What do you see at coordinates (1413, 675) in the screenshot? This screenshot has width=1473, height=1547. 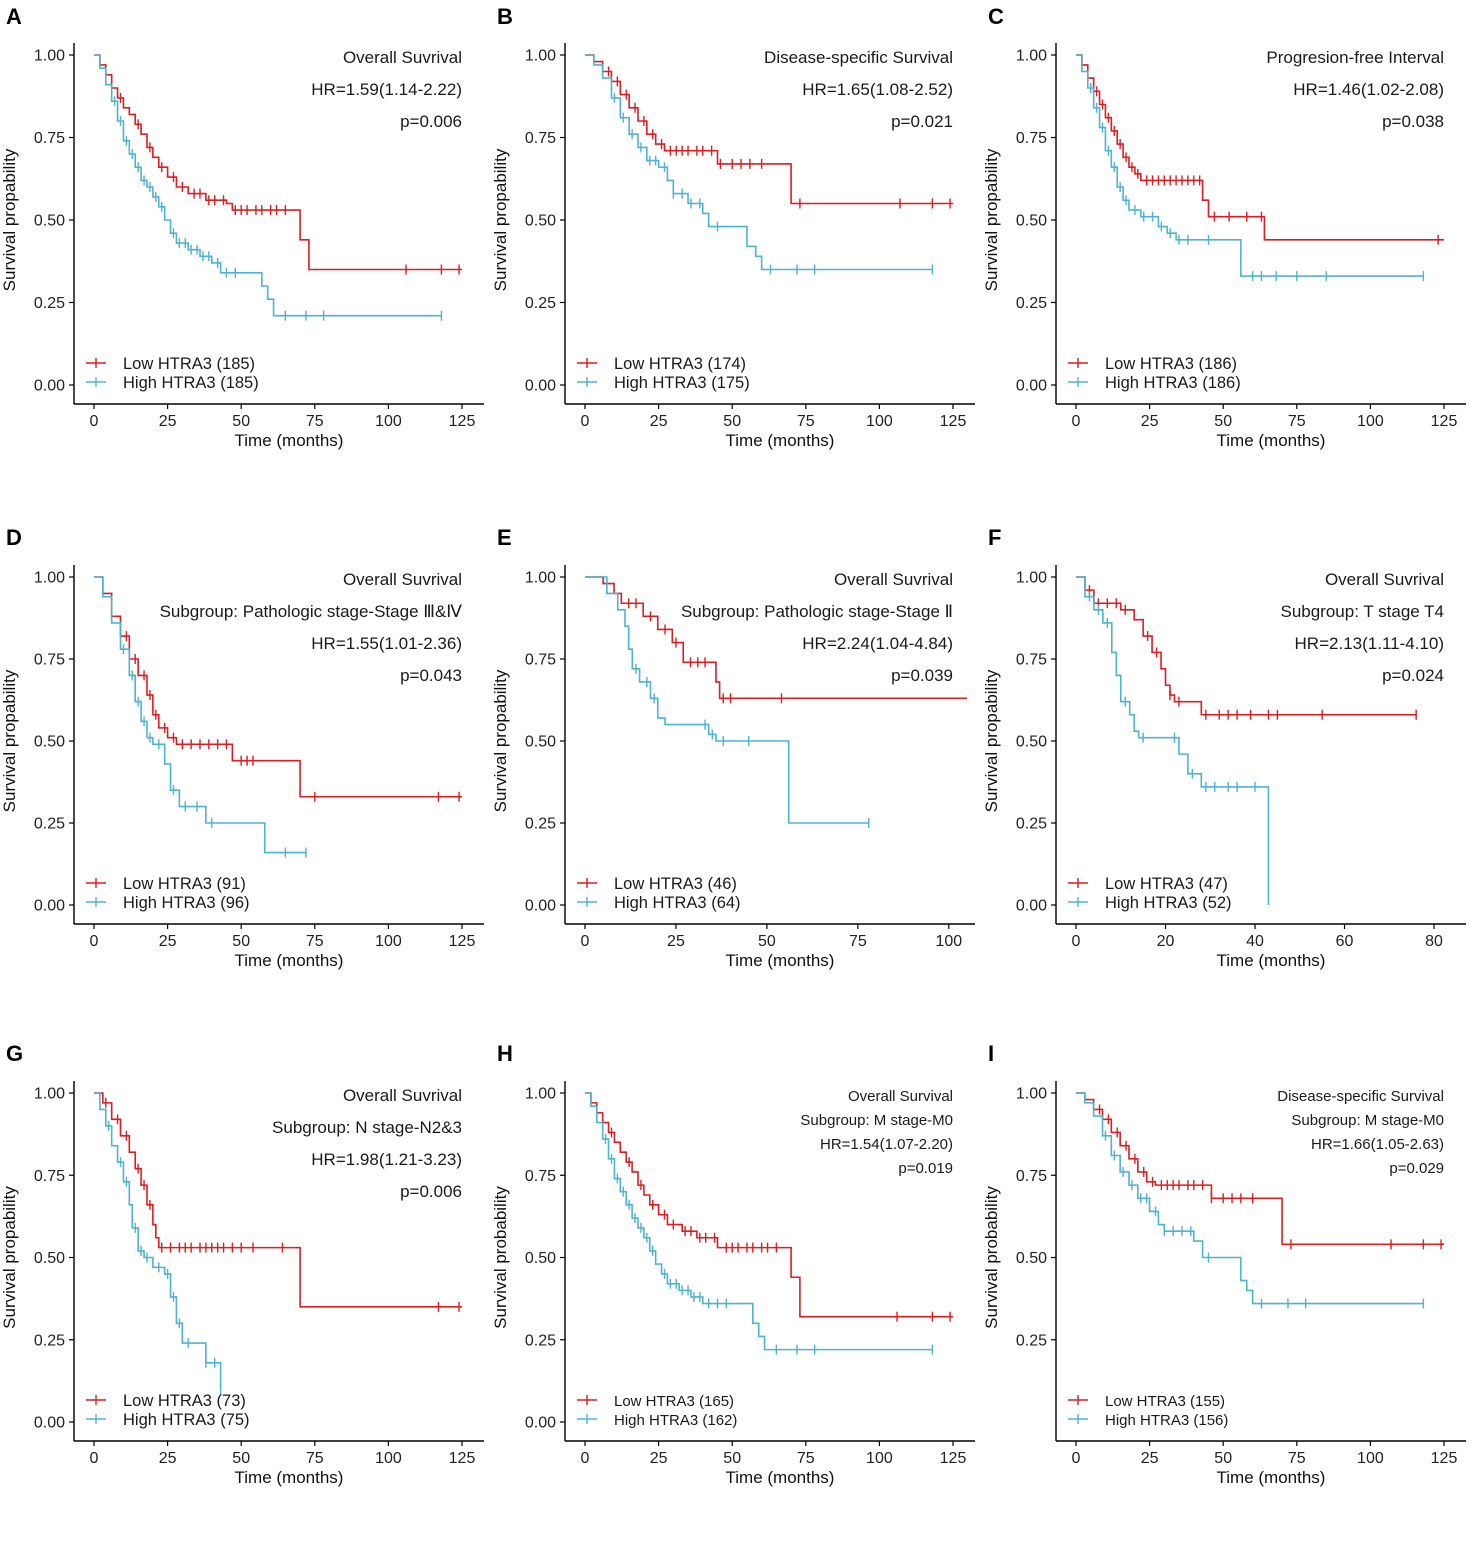 I see `annotation-line: p=0.024` at bounding box center [1413, 675].